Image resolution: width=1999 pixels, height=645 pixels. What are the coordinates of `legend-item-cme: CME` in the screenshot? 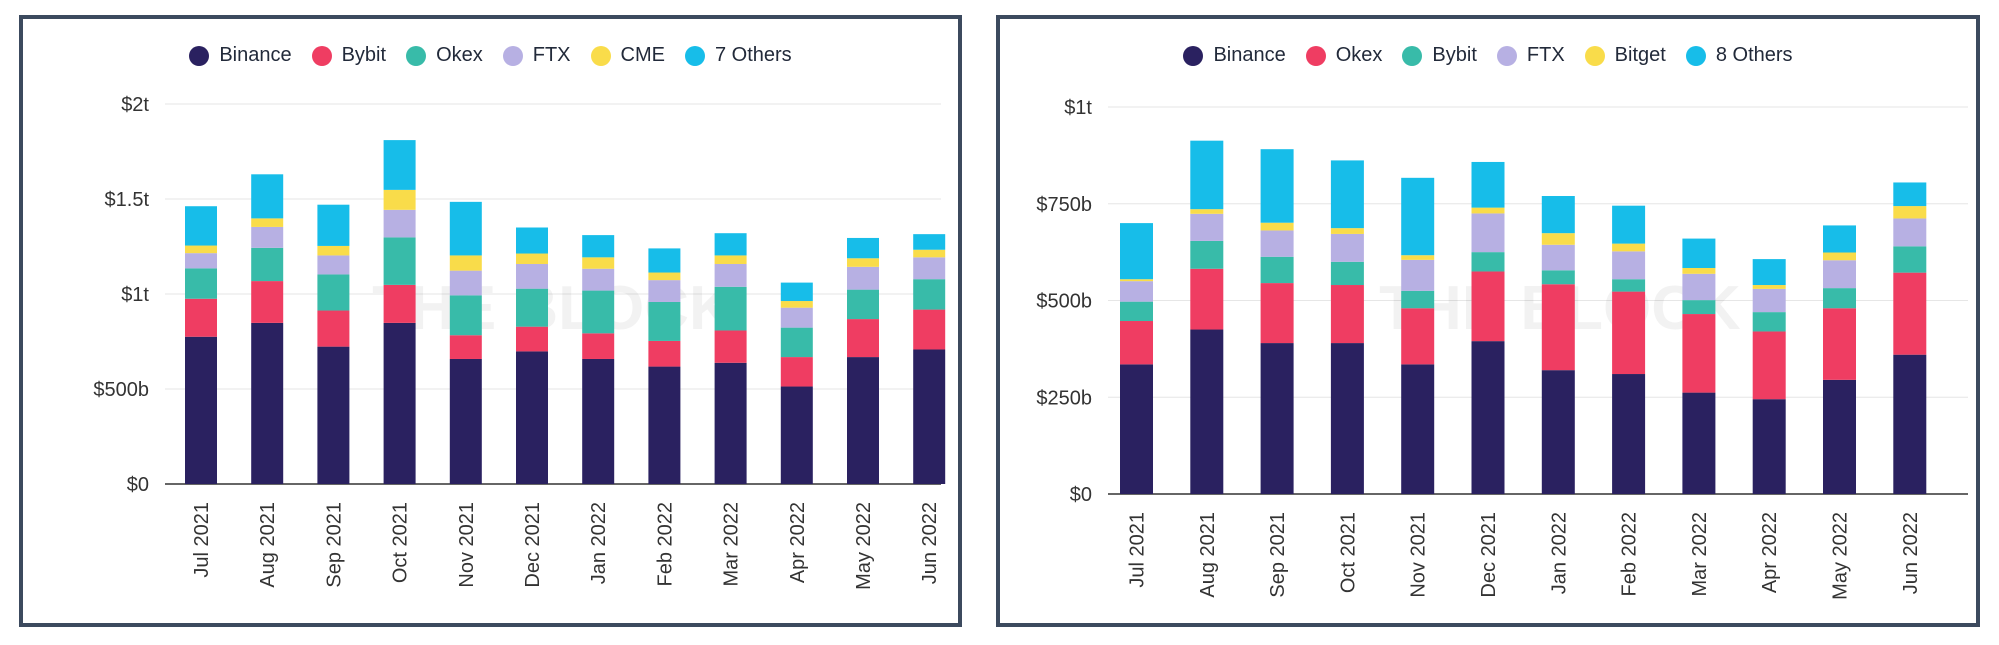 It's located at (627, 55).